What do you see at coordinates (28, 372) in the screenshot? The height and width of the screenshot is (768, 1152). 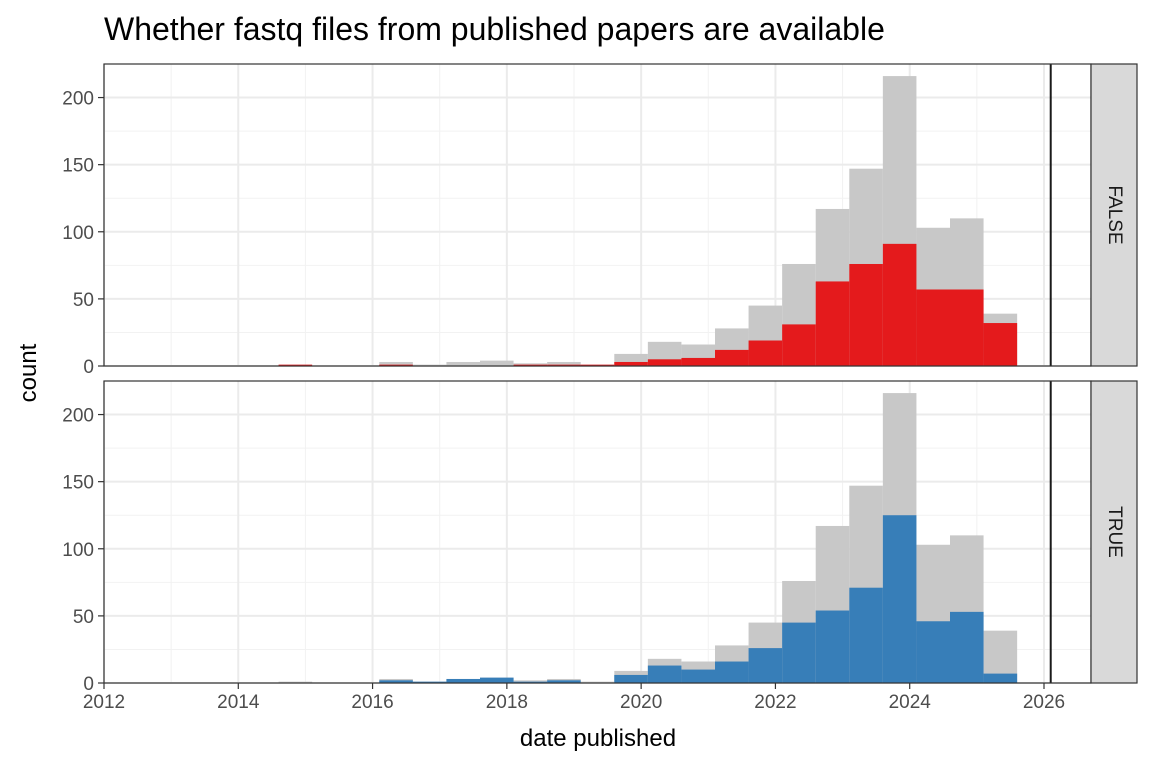 I see `y-axis-title: count` at bounding box center [28, 372].